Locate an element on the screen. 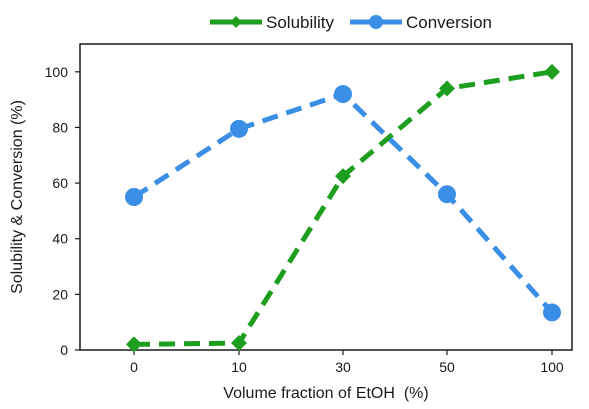 The height and width of the screenshot is (409, 589). x-tick-label: 0 is located at coordinates (134, 367).